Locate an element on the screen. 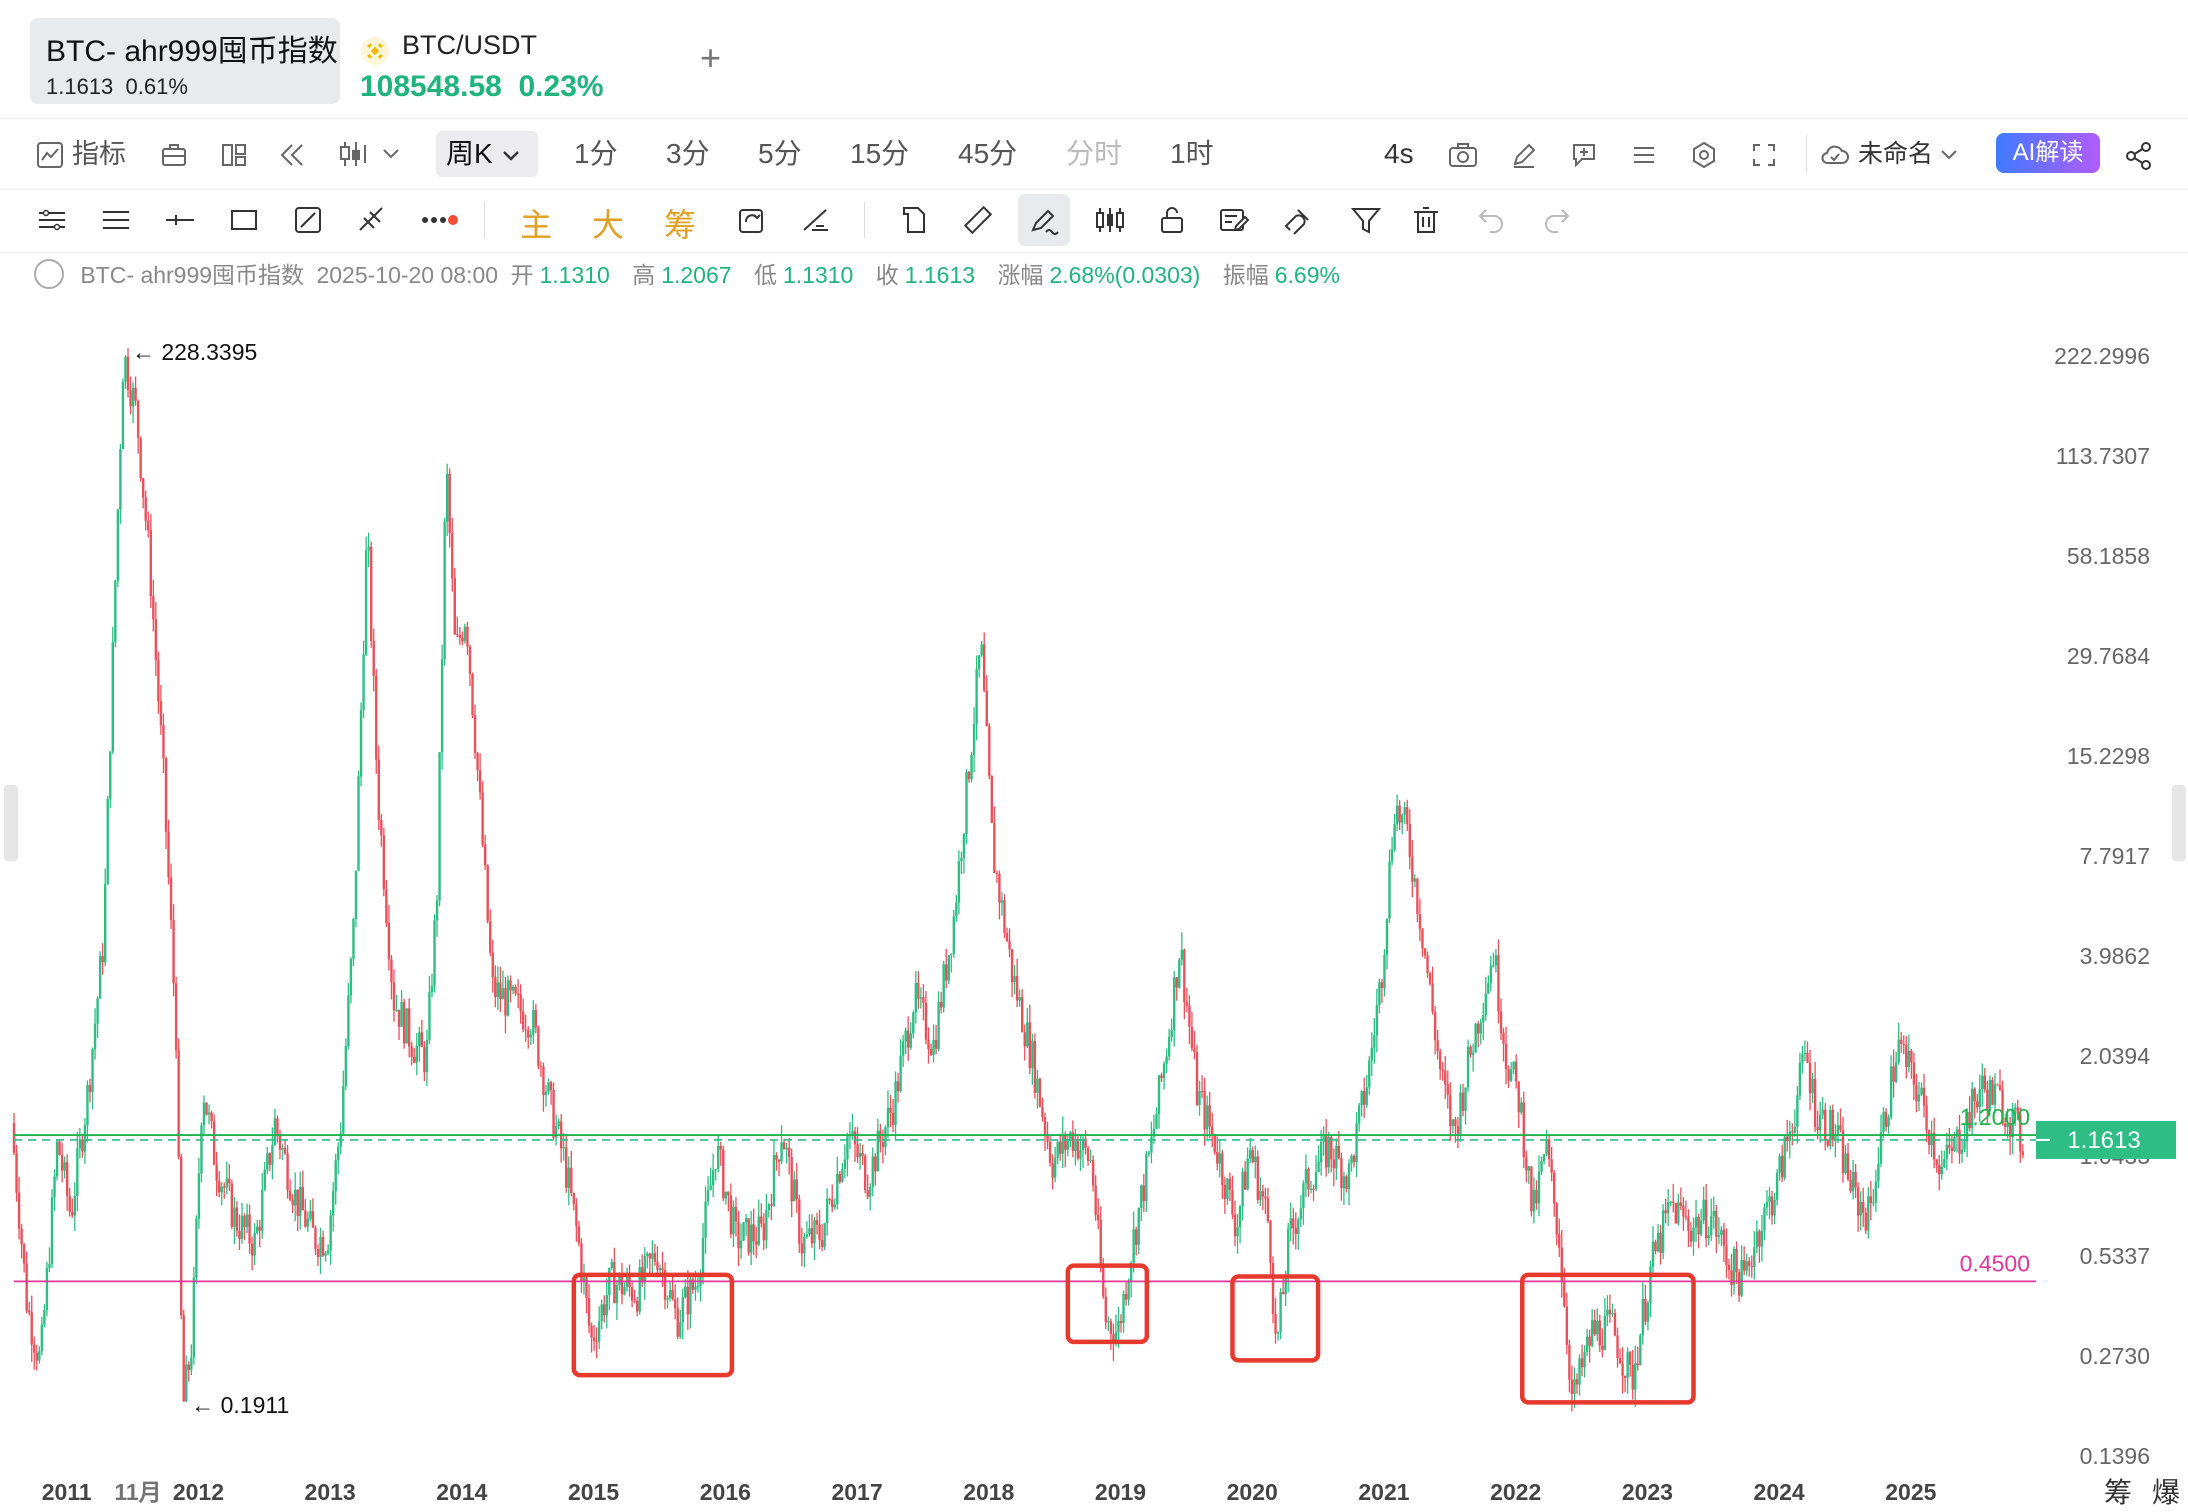 This screenshot has width=2188, height=1512. cloud-check-icon is located at coordinates (1835, 155).